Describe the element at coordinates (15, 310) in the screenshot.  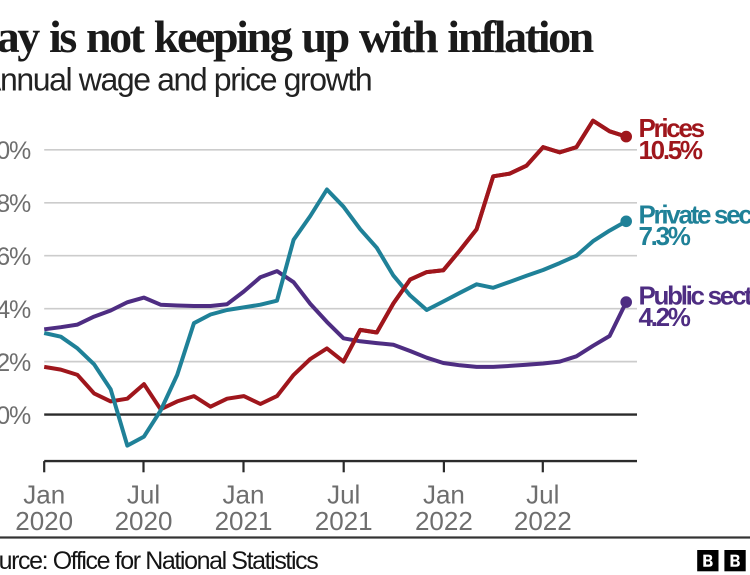
I see `svg-text: 4%` at that location.